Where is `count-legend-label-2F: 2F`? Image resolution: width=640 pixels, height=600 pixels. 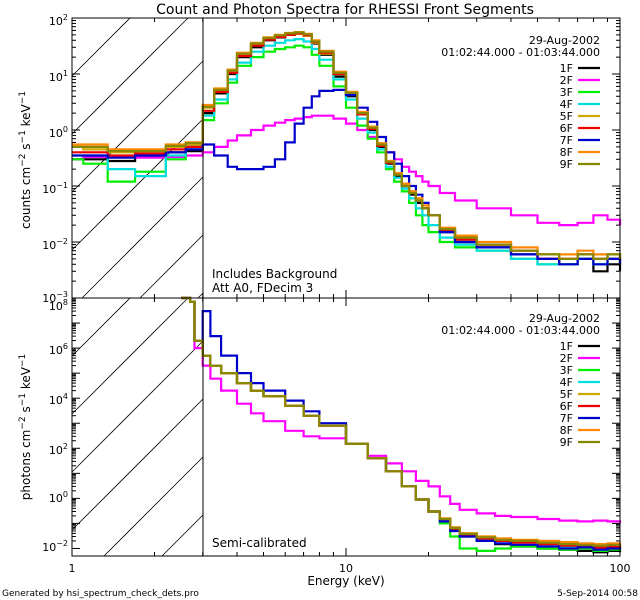
count-legend-label-2F: 2F is located at coordinates (566, 80).